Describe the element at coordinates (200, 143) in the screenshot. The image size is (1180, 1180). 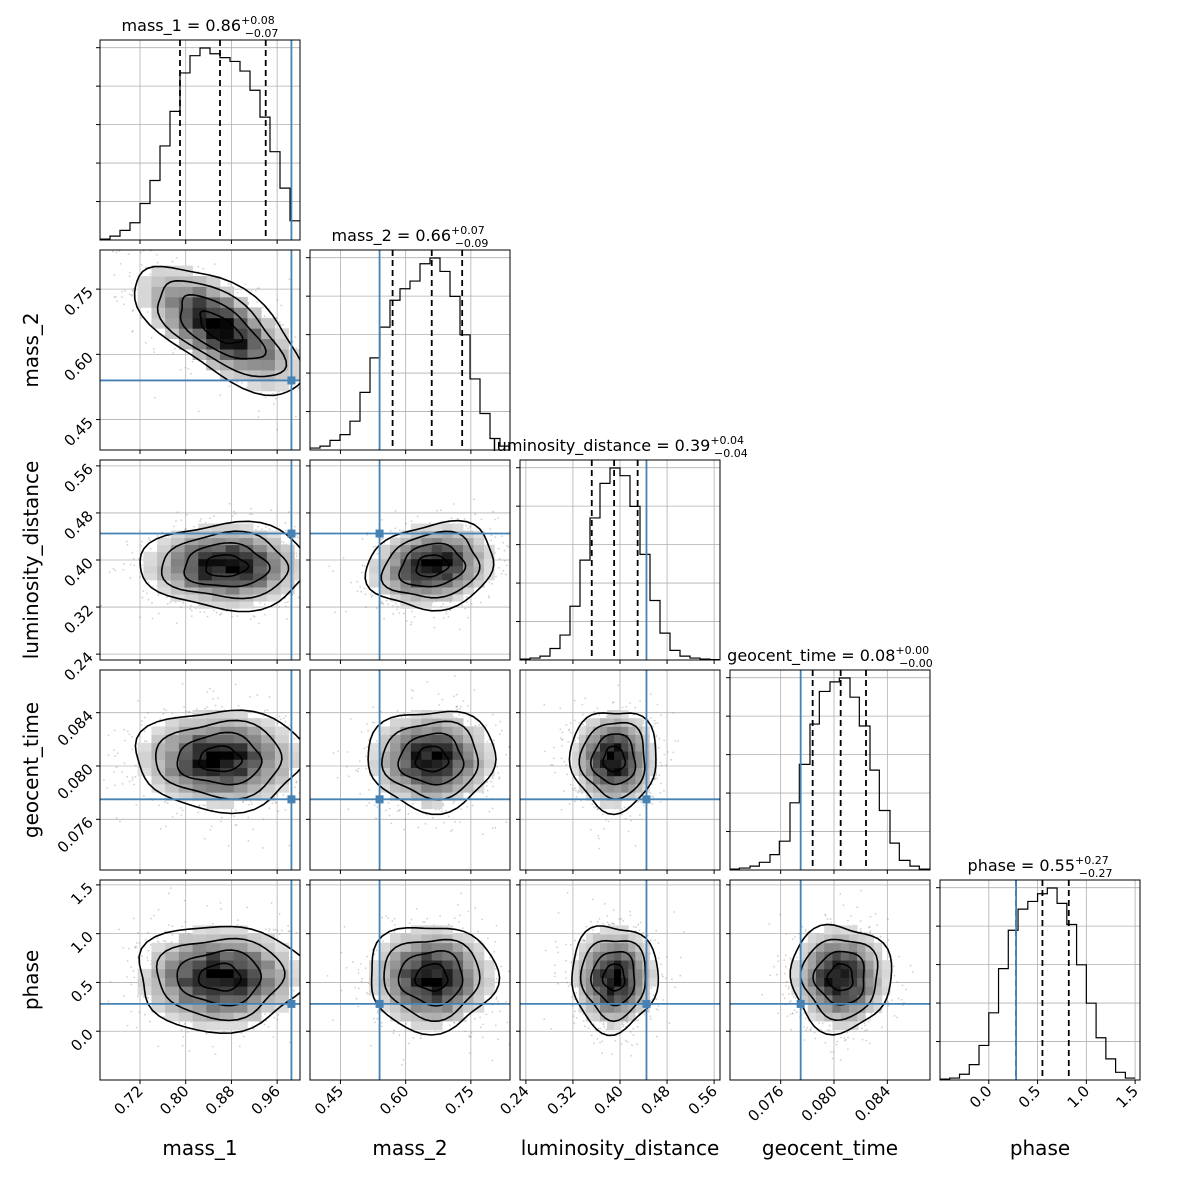
I see `histogram-step` at that location.